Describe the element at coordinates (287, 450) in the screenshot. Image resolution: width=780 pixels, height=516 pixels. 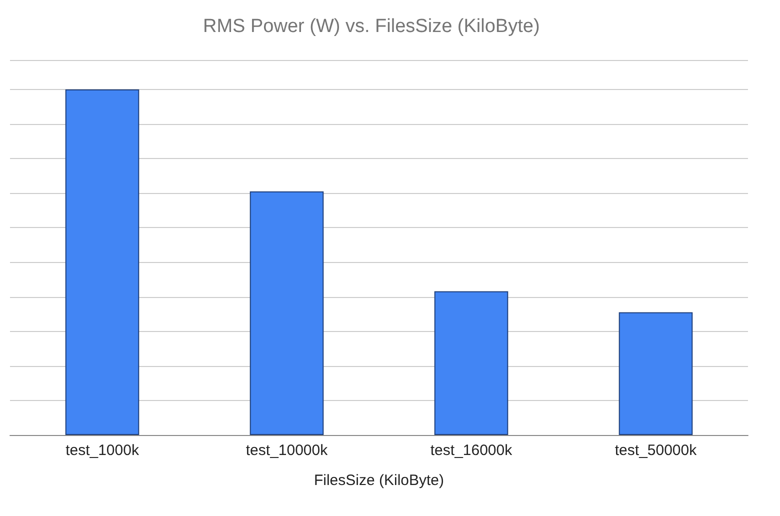
I see `x-tick-label: test_10000k` at that location.